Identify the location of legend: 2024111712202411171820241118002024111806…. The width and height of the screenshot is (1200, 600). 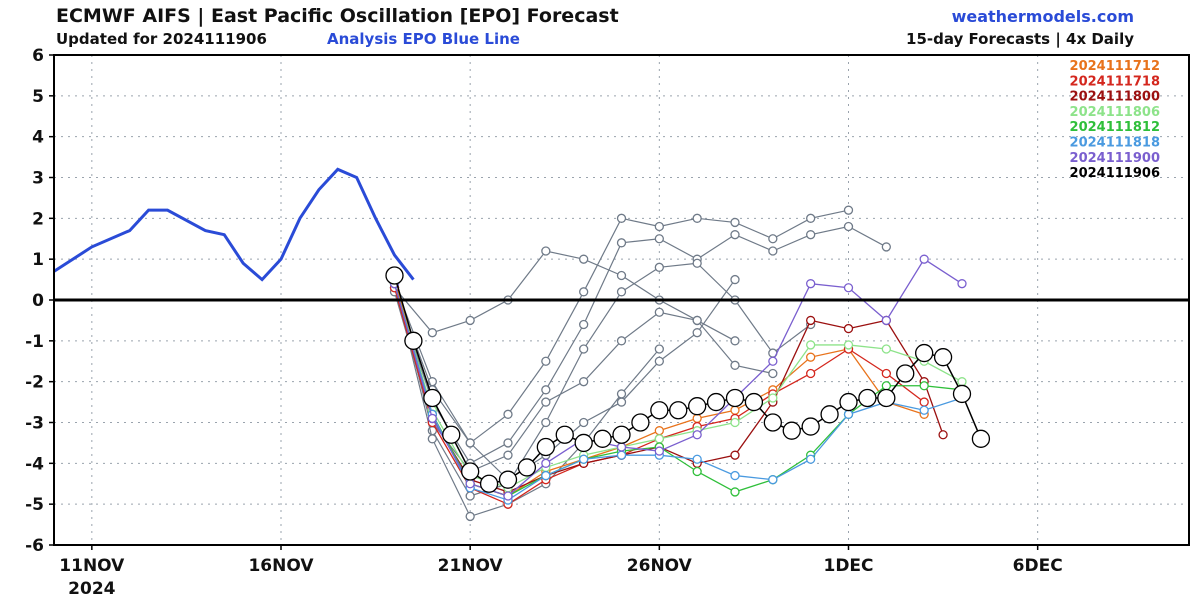
(1115, 120).